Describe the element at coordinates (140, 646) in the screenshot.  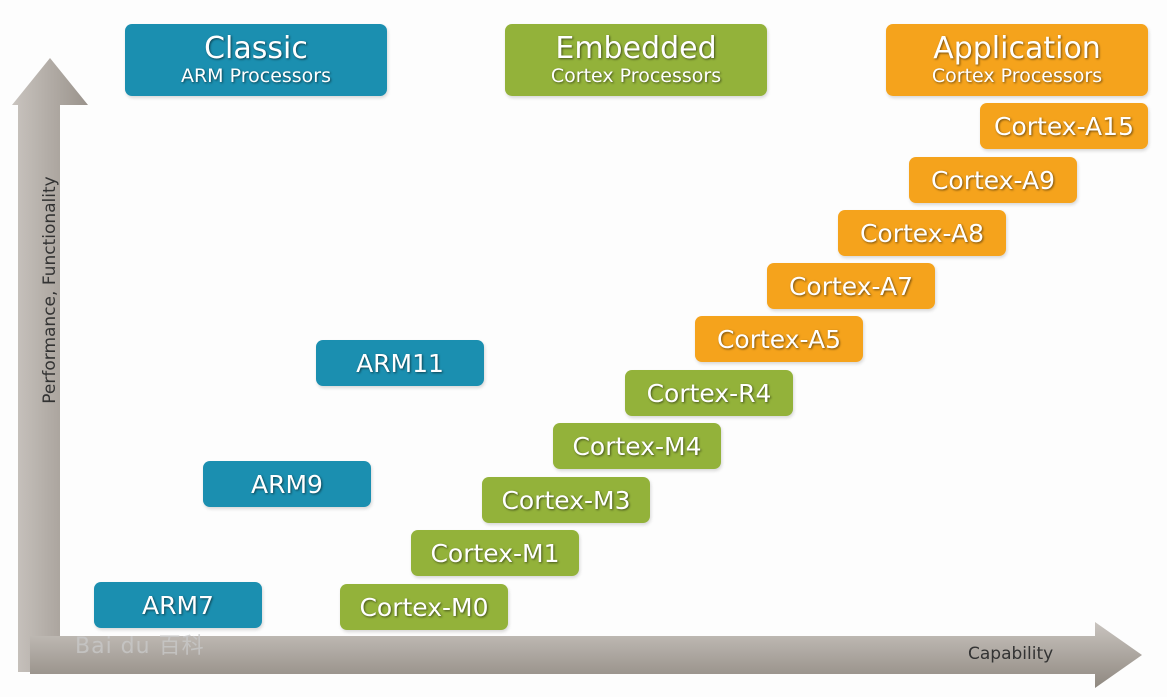
I see `watermark: Bai du 百科` at that location.